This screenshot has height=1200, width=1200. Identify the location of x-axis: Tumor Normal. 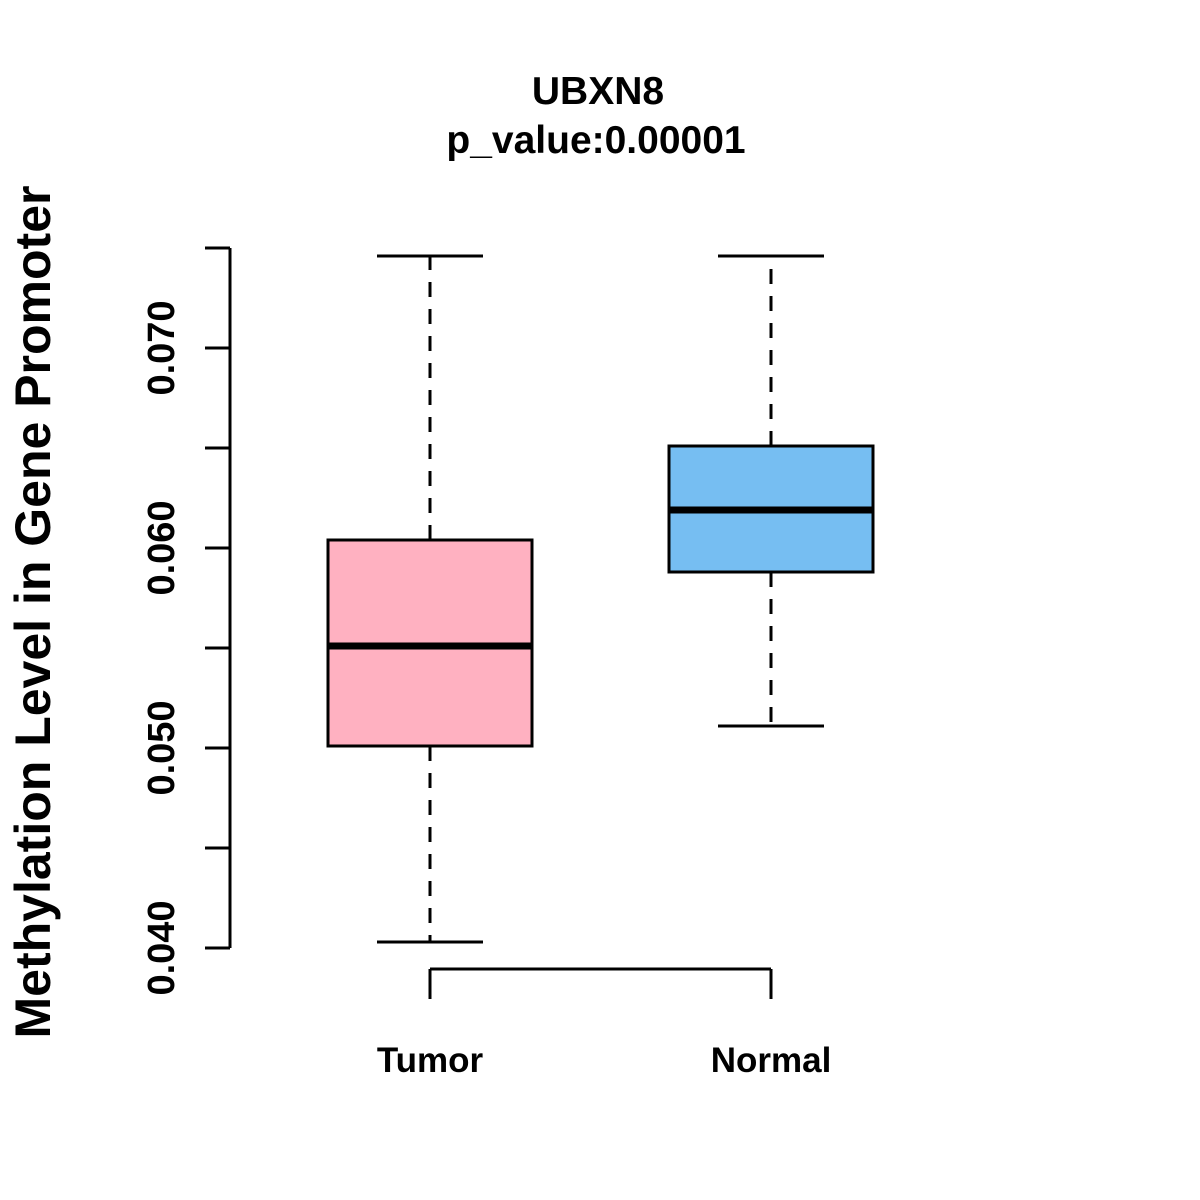
(604, 1023).